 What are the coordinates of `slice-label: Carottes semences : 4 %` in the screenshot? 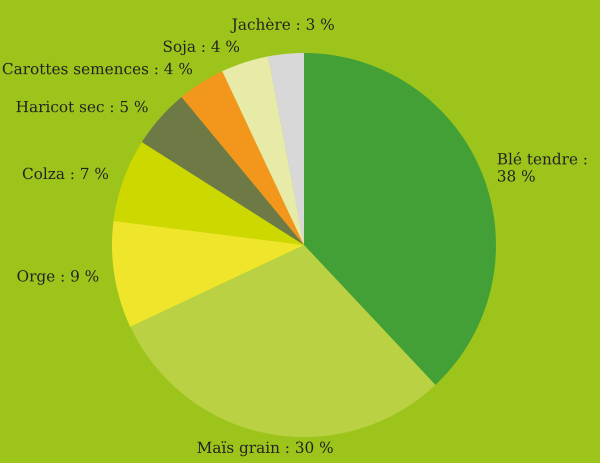 It's located at (97, 68).